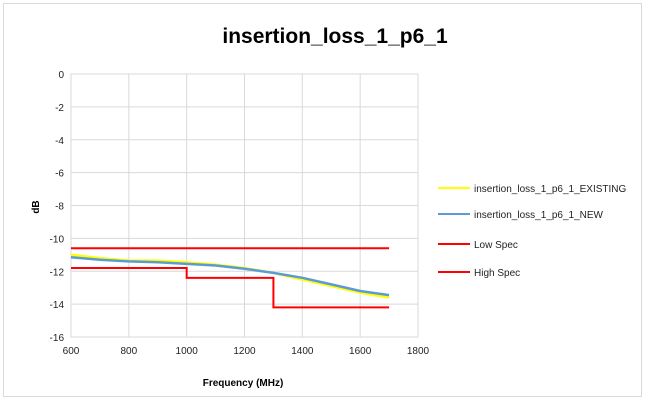 The width and height of the screenshot is (647, 402). What do you see at coordinates (57, 338) in the screenshot?
I see `y-tick-label: -16` at bounding box center [57, 338].